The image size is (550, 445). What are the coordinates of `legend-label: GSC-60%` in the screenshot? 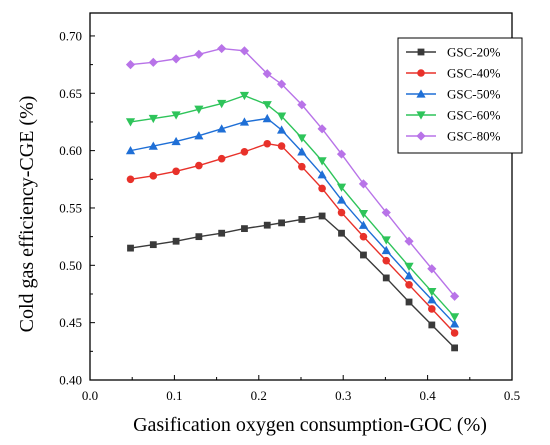 It's located at (474, 115).